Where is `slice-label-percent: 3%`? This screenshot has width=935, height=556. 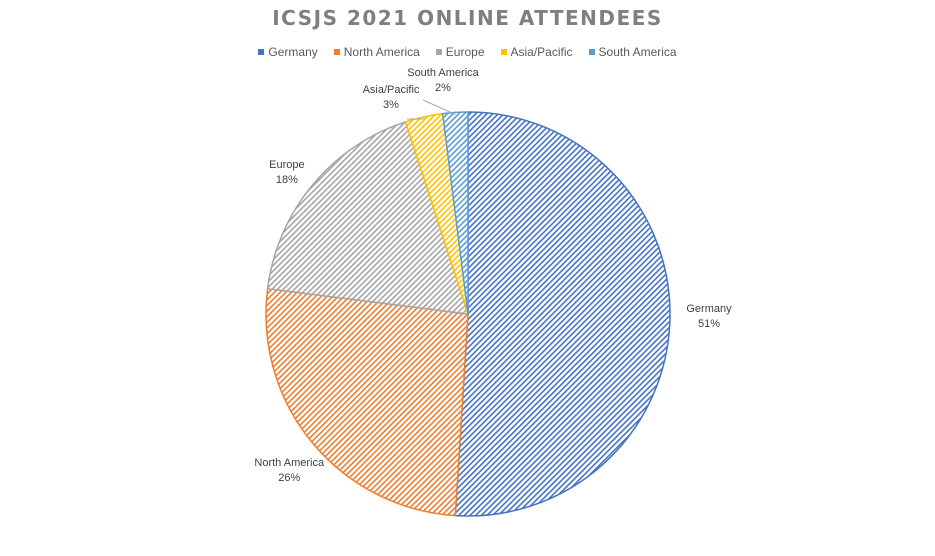
slice-label-percent: 3% is located at coordinates (391, 105).